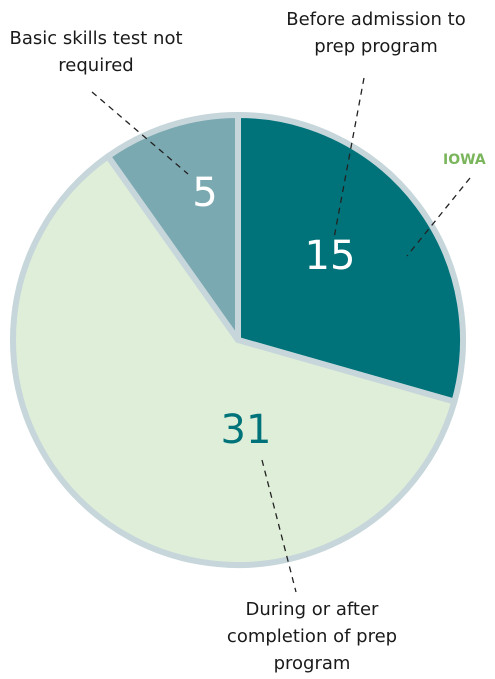 Image resolution: width=495 pixels, height=679 pixels. Describe the element at coordinates (96, 52) in the screenshot. I see `category-label: Basic skills test not required` at that location.